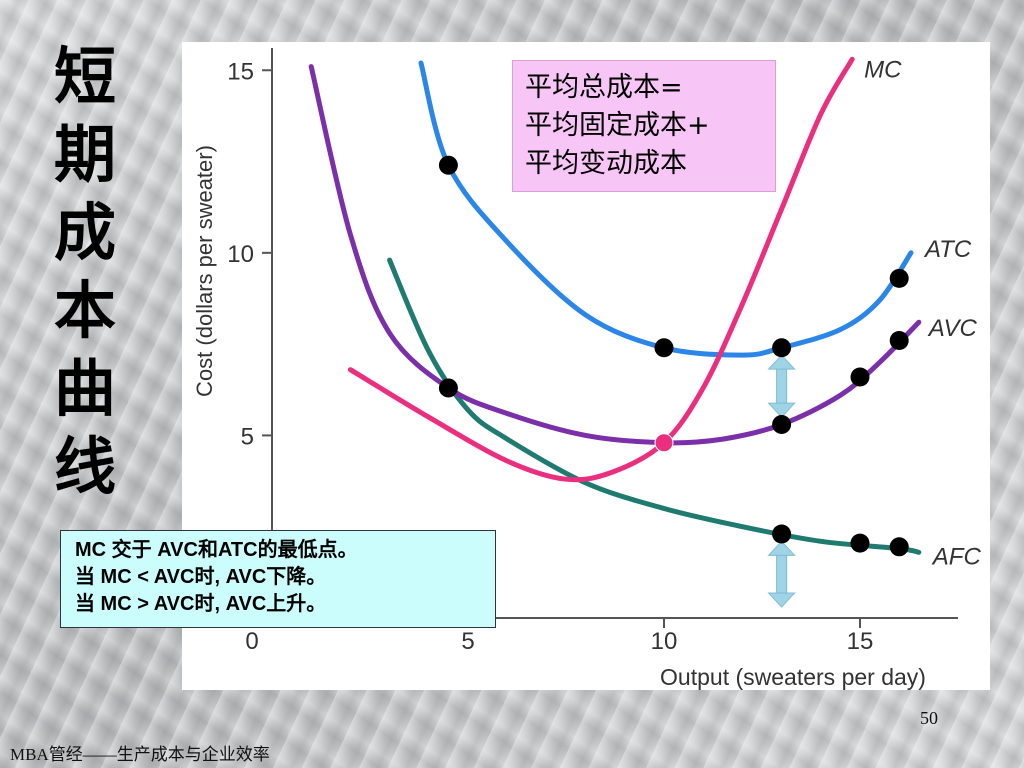  Describe the element at coordinates (781, 481) in the screenshot. I see `arrows` at that location.